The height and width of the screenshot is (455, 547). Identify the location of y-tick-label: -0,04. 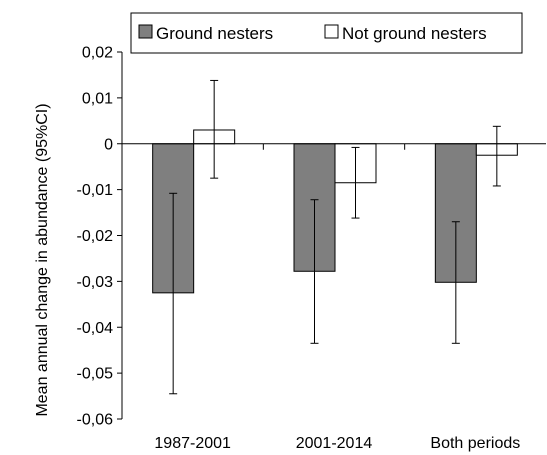
(95, 328).